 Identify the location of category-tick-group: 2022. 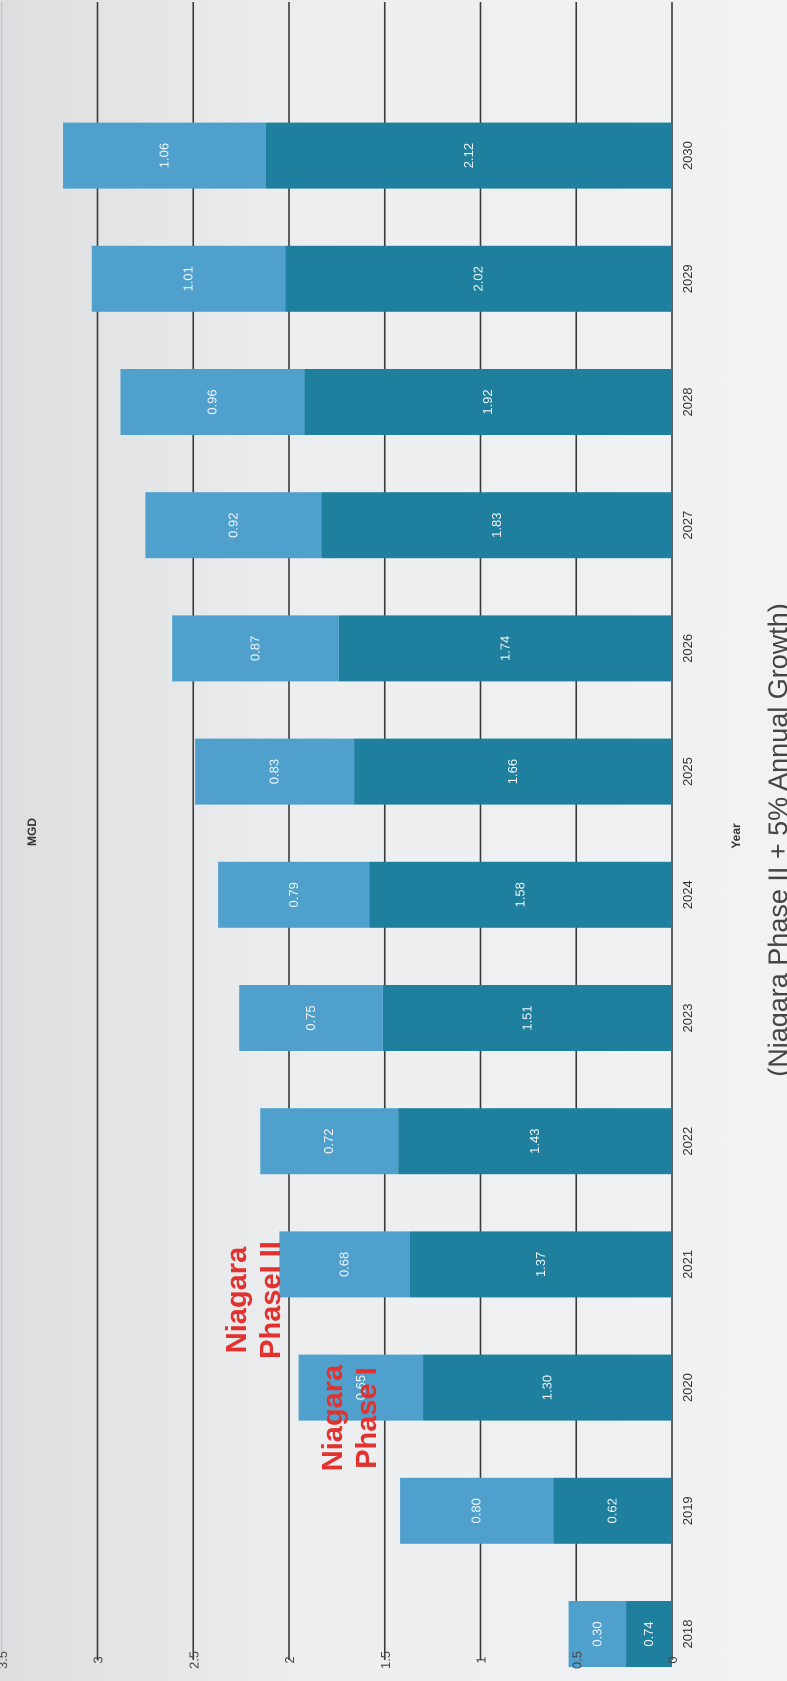
(687, 1141).